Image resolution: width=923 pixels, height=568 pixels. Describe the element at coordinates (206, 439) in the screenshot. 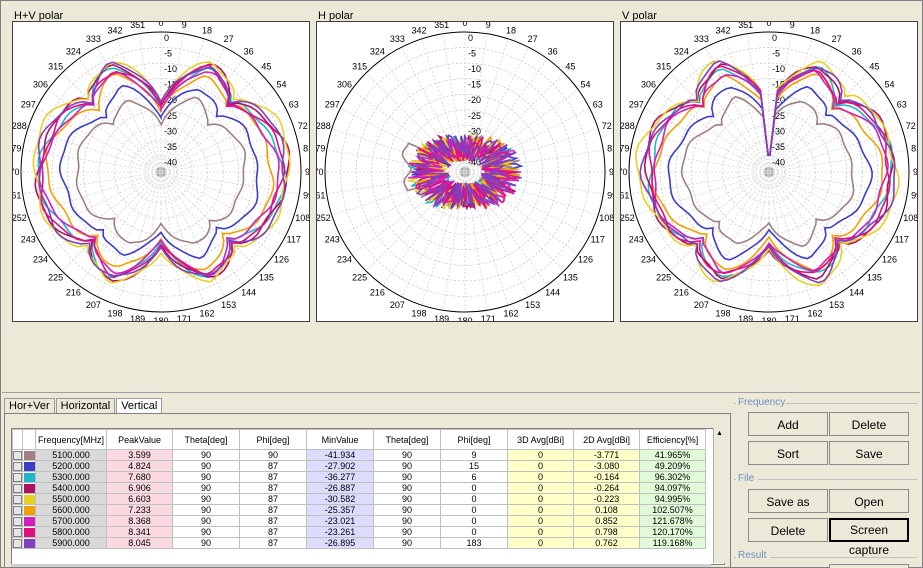

I see `col-peak-theta: Theta[deg]` at that location.